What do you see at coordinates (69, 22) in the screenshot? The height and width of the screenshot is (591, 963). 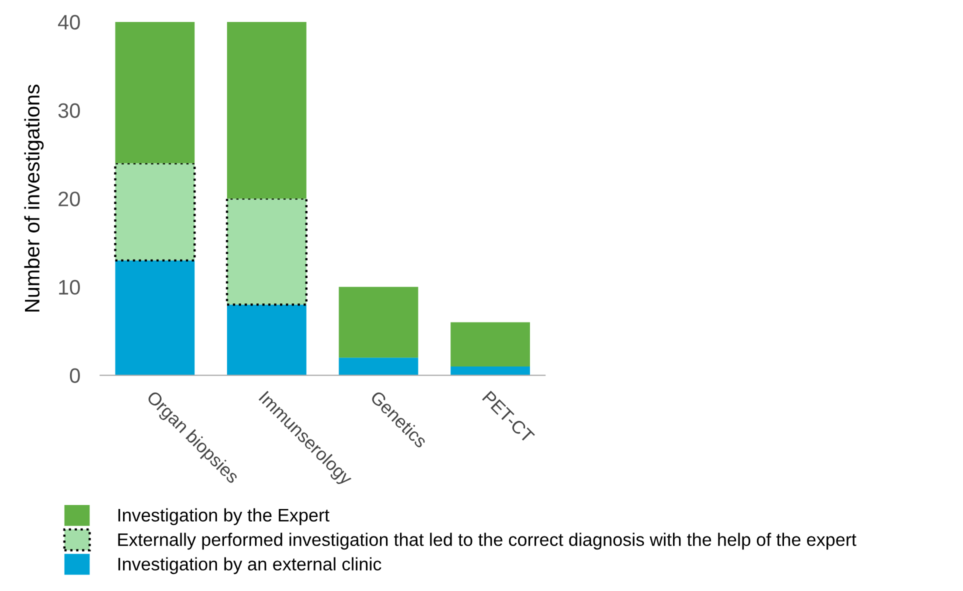 I see `y-tick-label: 40` at bounding box center [69, 22].